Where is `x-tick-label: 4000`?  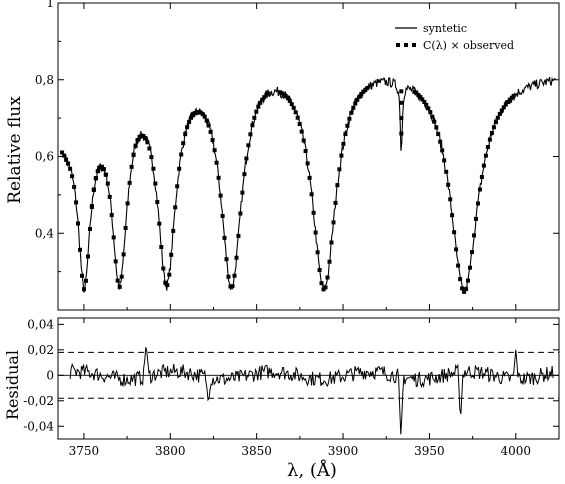
x-tick-label: 4000 is located at coordinates (516, 451).